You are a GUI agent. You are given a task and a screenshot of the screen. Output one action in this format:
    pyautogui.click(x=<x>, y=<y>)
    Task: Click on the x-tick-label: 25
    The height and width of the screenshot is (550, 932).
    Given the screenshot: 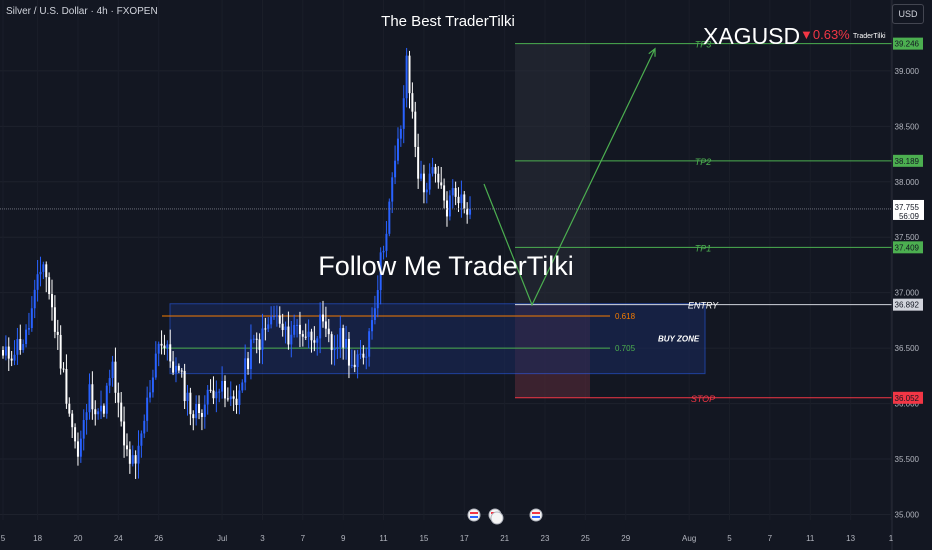 What is the action you would take?
    pyautogui.click(x=585, y=538)
    